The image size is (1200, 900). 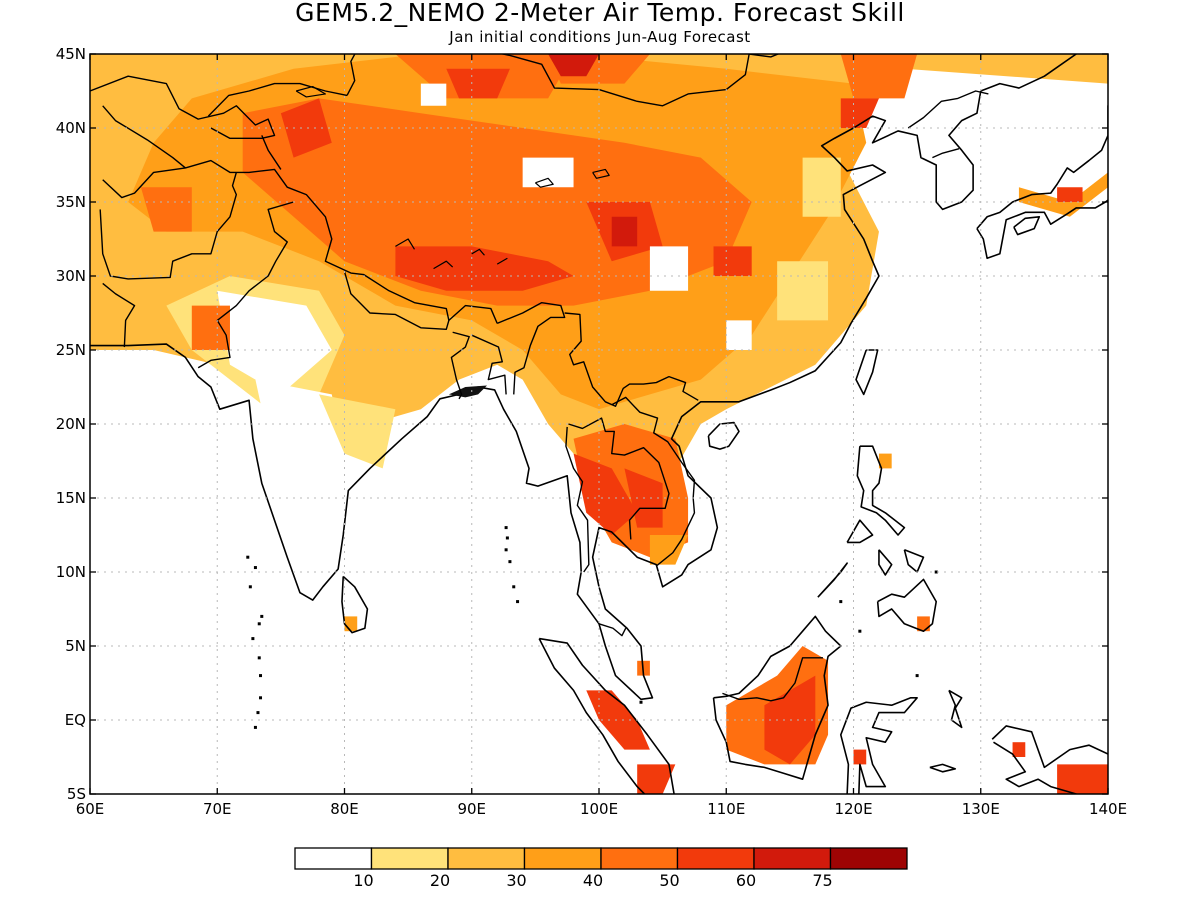 I want to click on x-tick-label: 130E, so click(x=981, y=809).